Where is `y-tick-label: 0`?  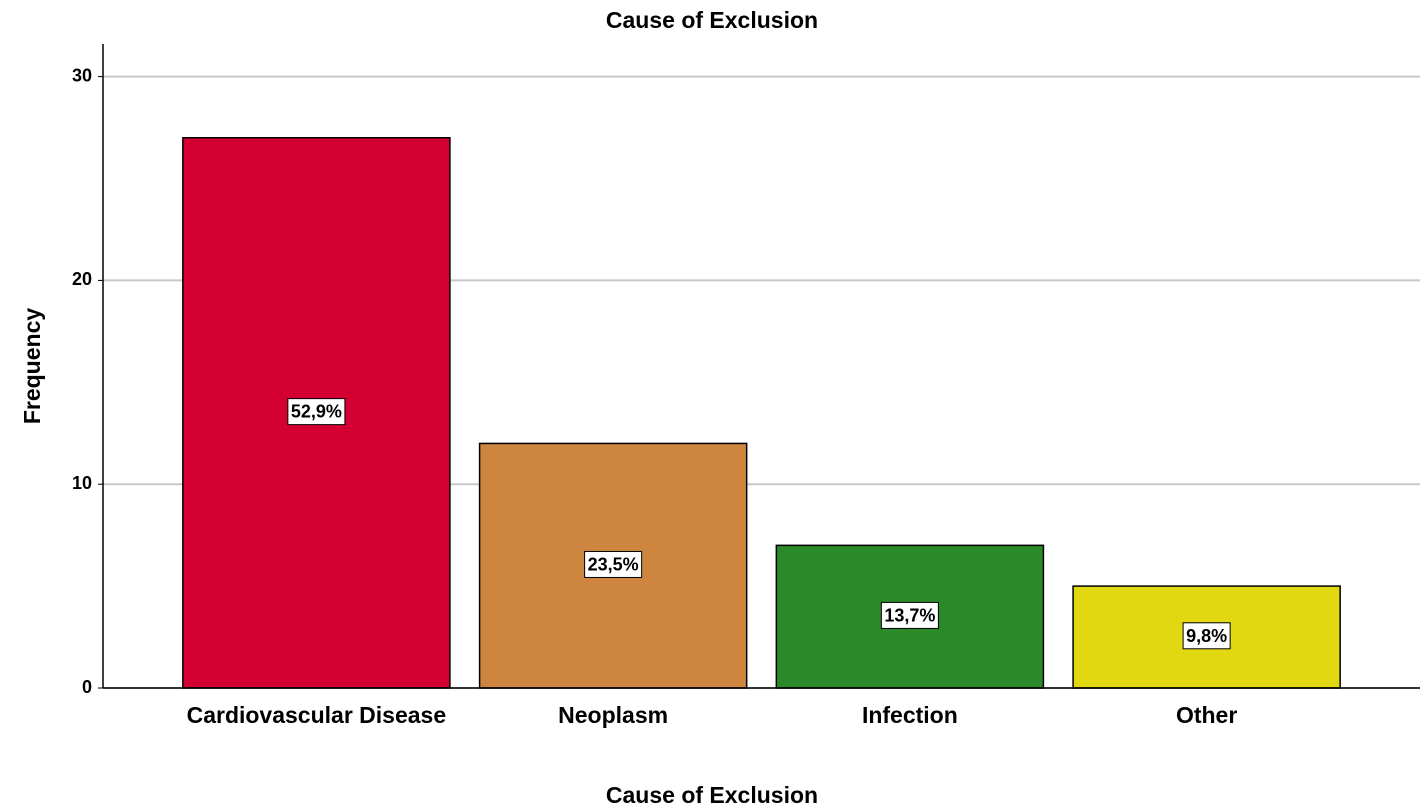
y-tick-label: 0 is located at coordinates (87, 687).